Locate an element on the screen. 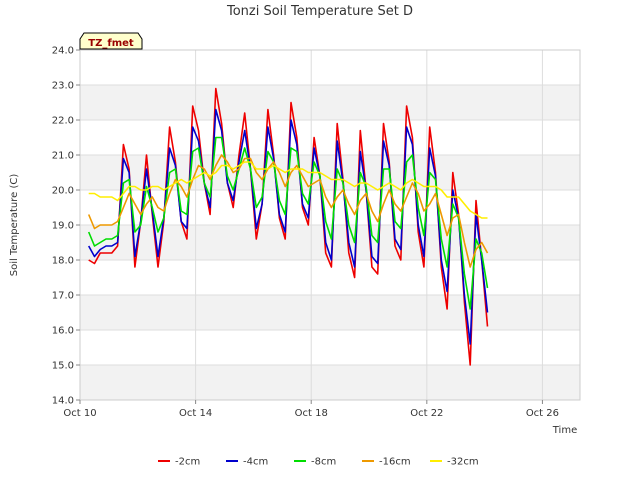 This screenshot has width=640, height=480. legend-item: -4cm is located at coordinates (247, 462).